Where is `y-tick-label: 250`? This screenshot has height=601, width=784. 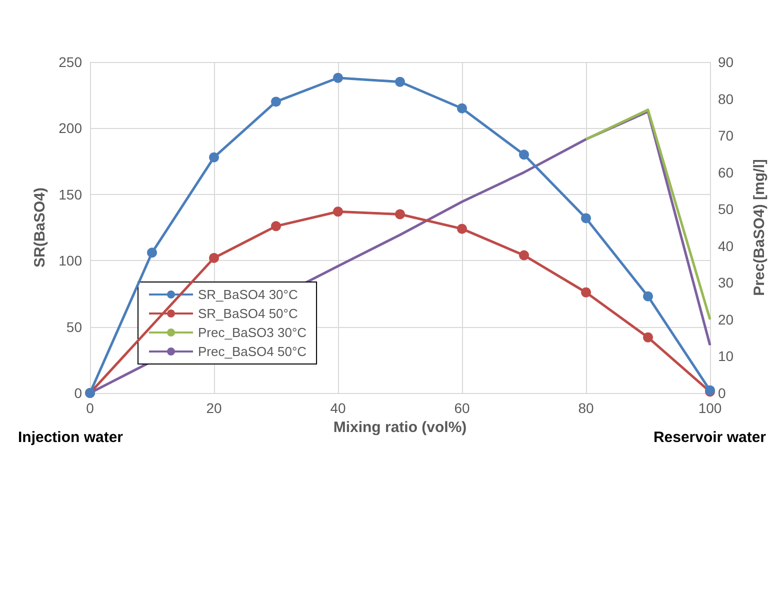 y-tick-label: 250 is located at coordinates (70, 62).